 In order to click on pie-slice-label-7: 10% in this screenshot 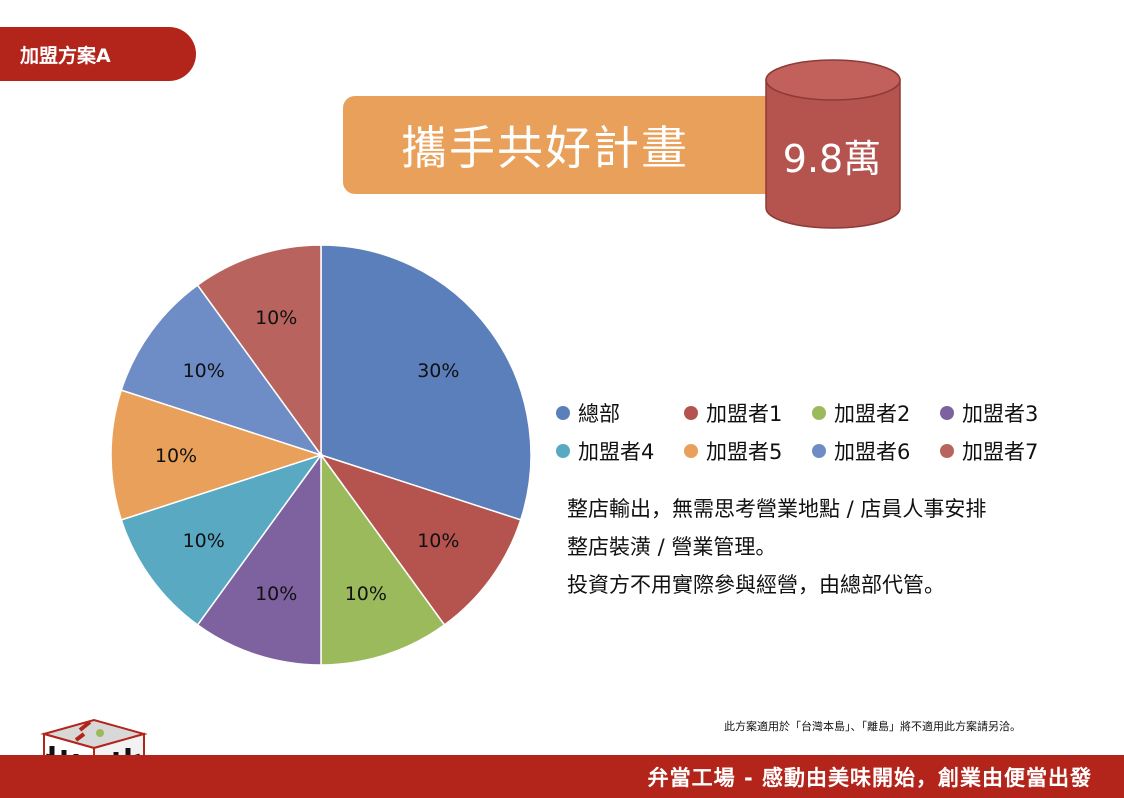, I will do `click(276, 318)`.